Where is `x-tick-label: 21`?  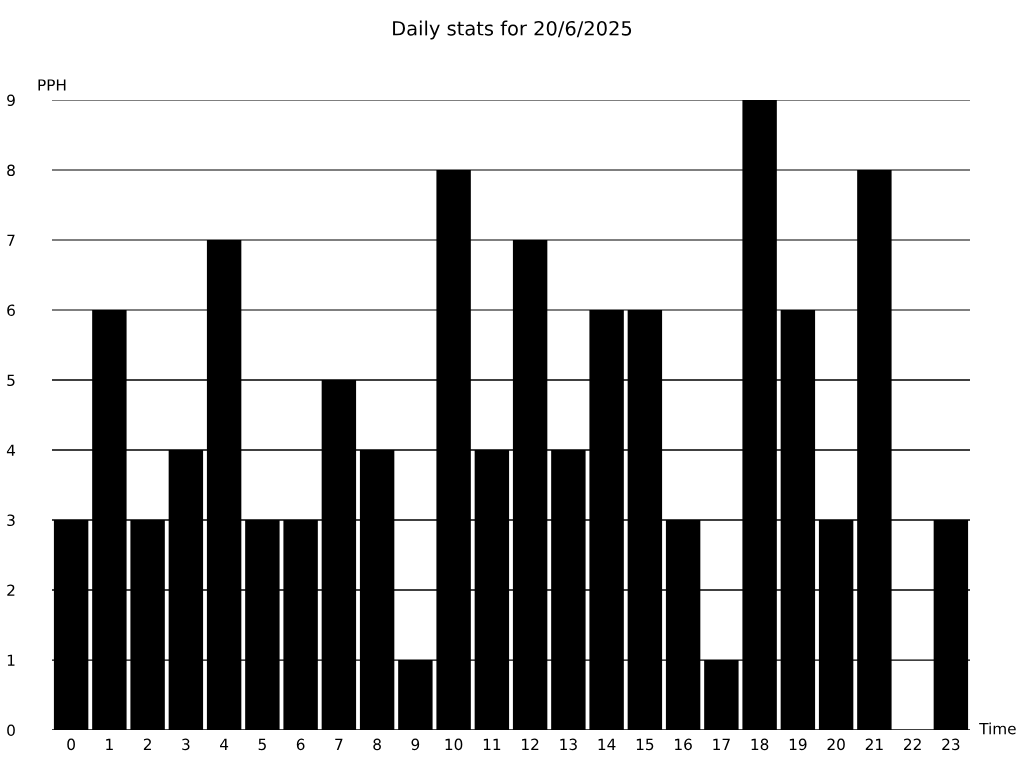 x-tick-label: 21 is located at coordinates (874, 744).